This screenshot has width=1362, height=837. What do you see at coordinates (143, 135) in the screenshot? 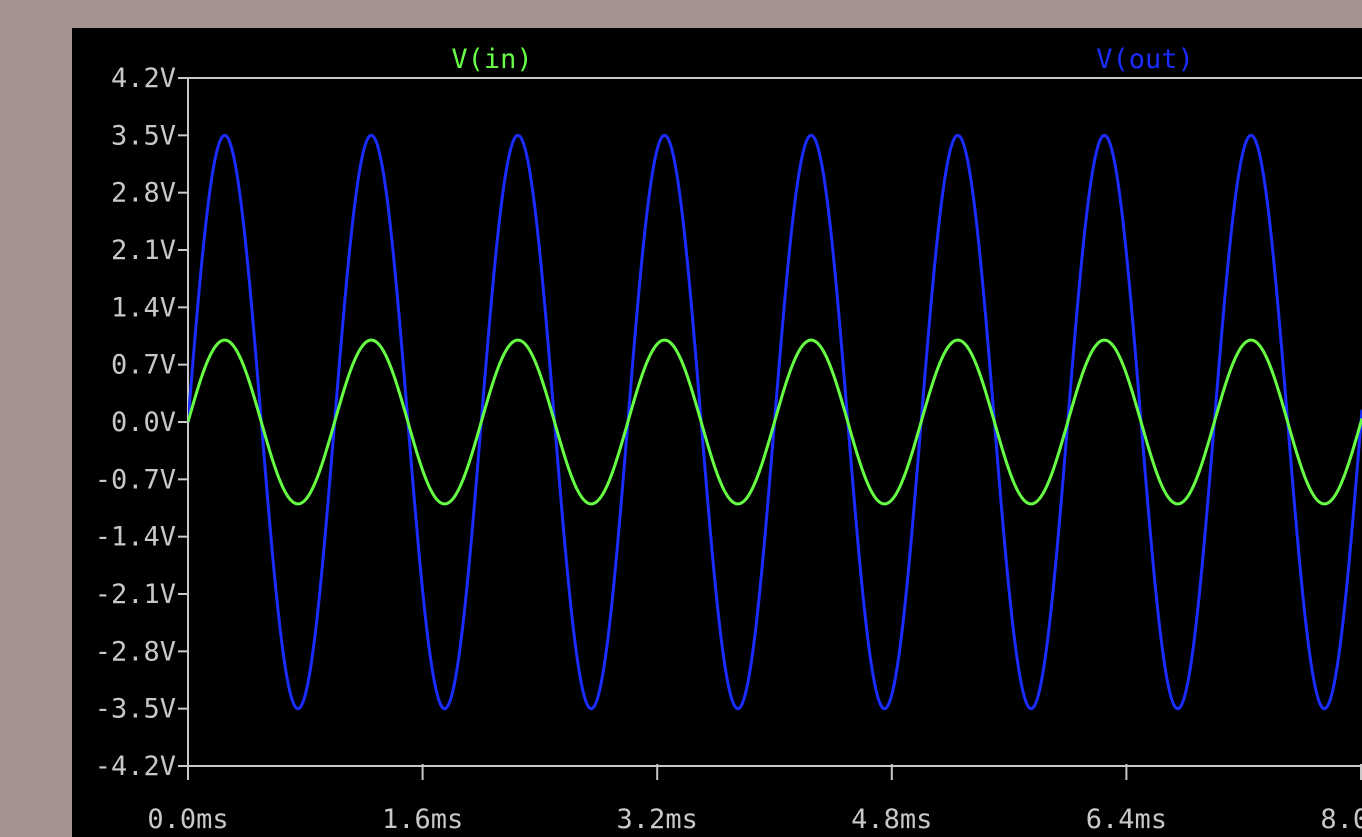
I see `y-tick-label: 3.5V` at bounding box center [143, 135].